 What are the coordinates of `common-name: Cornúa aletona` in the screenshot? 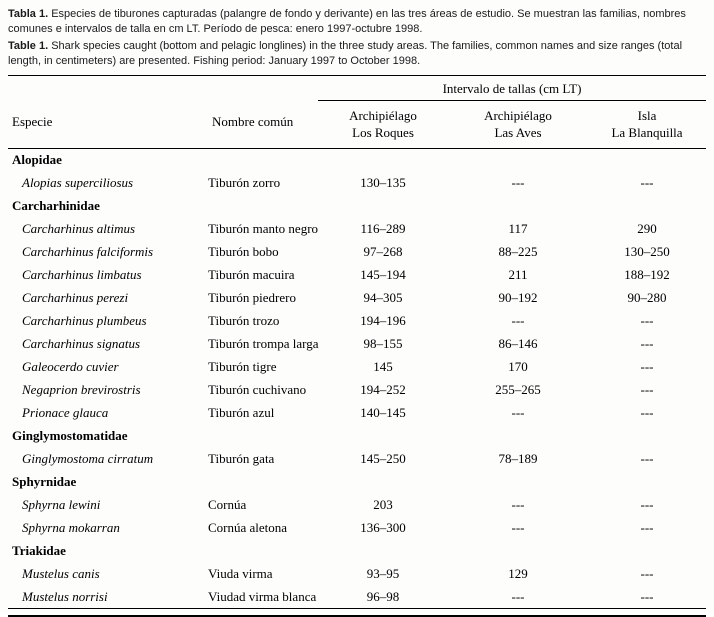 It's located at (248, 528).